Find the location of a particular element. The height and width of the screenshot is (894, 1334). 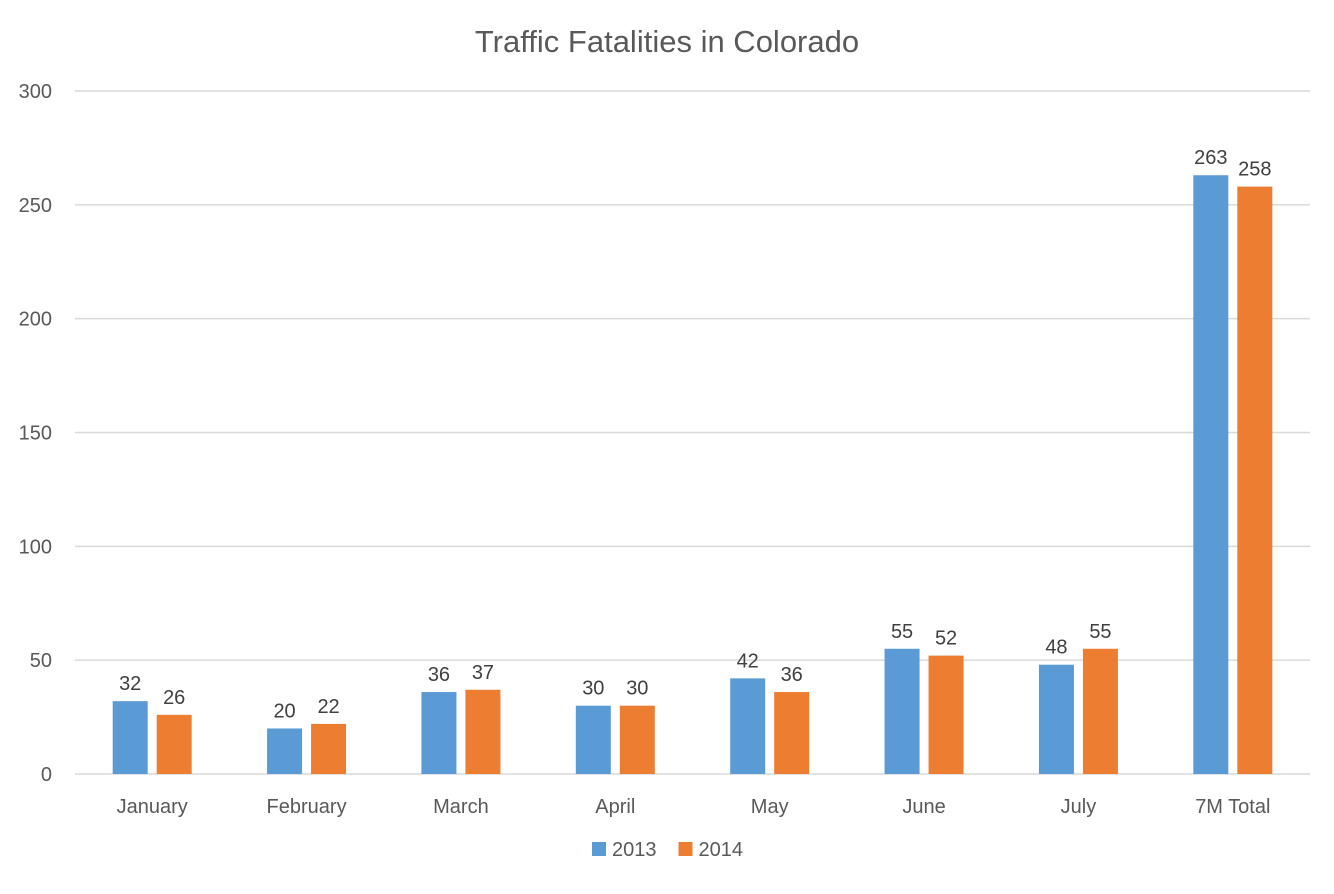

legend-label: 2014 is located at coordinates (721, 850).